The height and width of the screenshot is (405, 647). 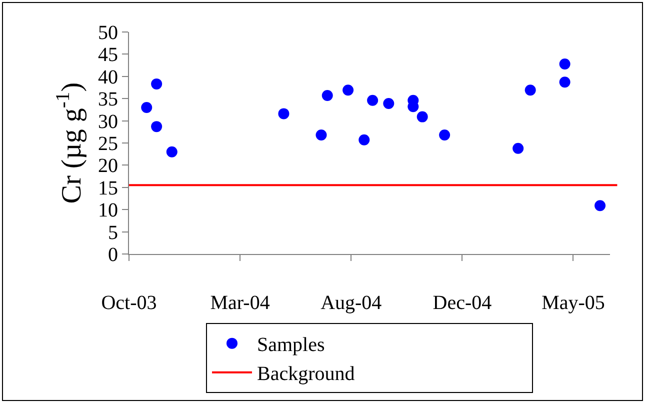 What do you see at coordinates (240, 303) in the screenshot?
I see `x-tick-label: Mar-04` at bounding box center [240, 303].